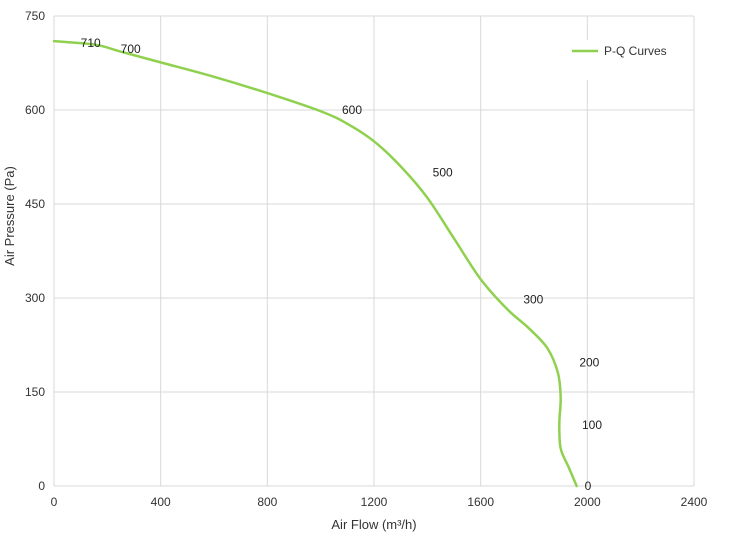  Describe the element at coordinates (533, 299) in the screenshot. I see `point-label: 300` at that location.